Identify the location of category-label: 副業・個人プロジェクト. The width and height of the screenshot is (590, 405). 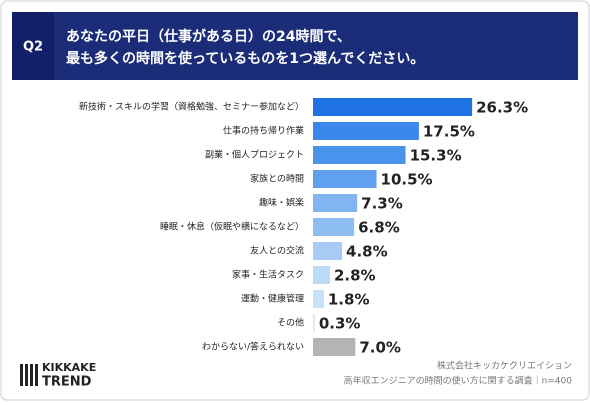
(254, 155).